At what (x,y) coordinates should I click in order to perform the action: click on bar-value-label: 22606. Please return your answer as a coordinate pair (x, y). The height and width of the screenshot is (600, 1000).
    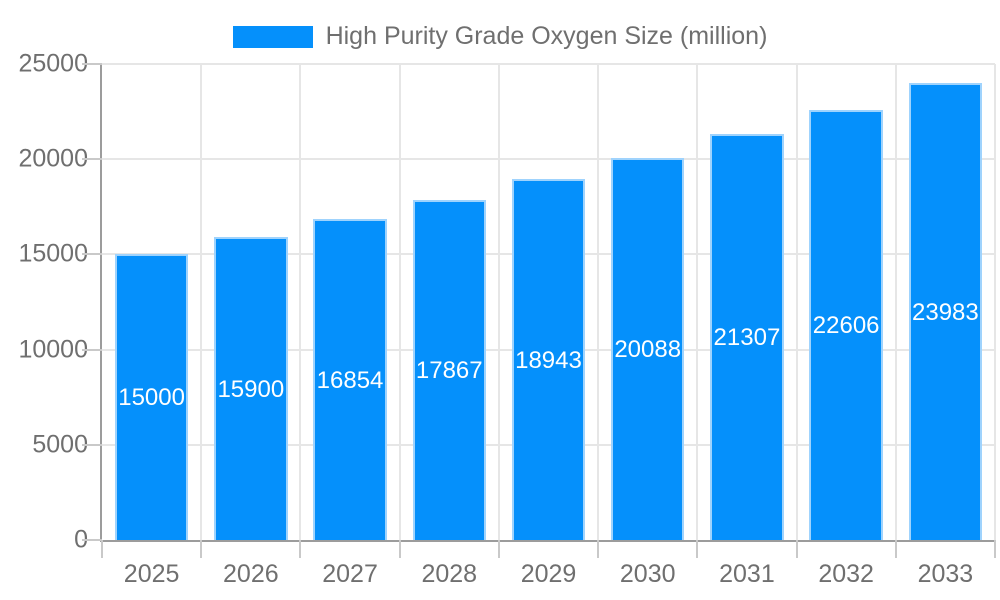
    Looking at the image, I should click on (846, 325).